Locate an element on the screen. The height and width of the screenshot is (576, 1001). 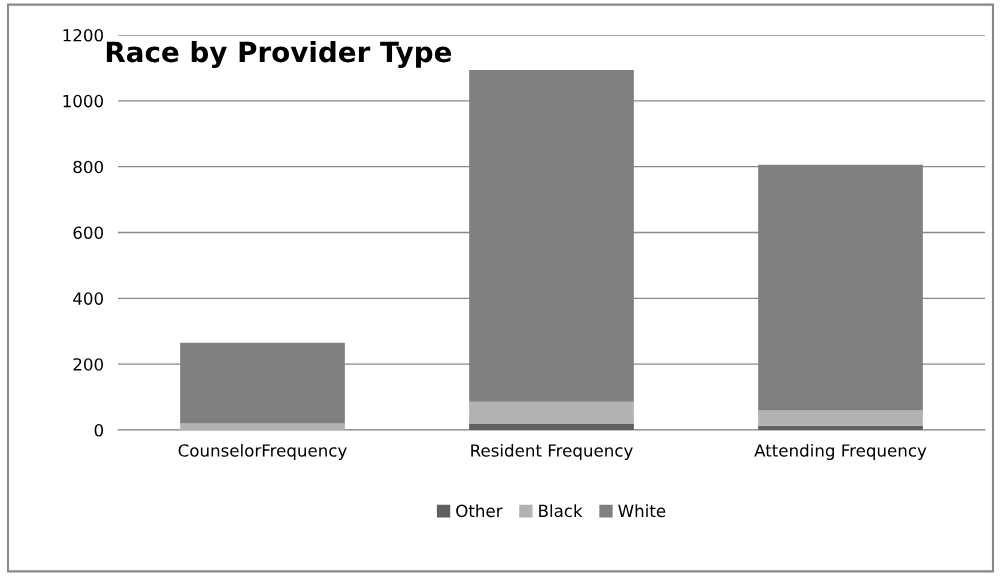
y-tick-label: 600 is located at coordinates (88, 233).